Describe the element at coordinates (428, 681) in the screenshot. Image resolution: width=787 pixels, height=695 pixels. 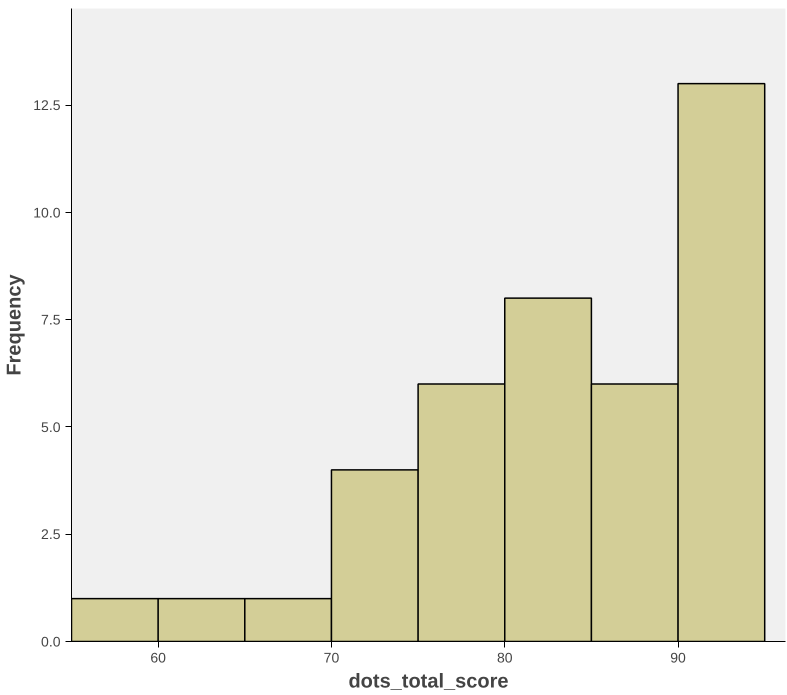
I see `x-axis-title: dots_total_score` at that location.